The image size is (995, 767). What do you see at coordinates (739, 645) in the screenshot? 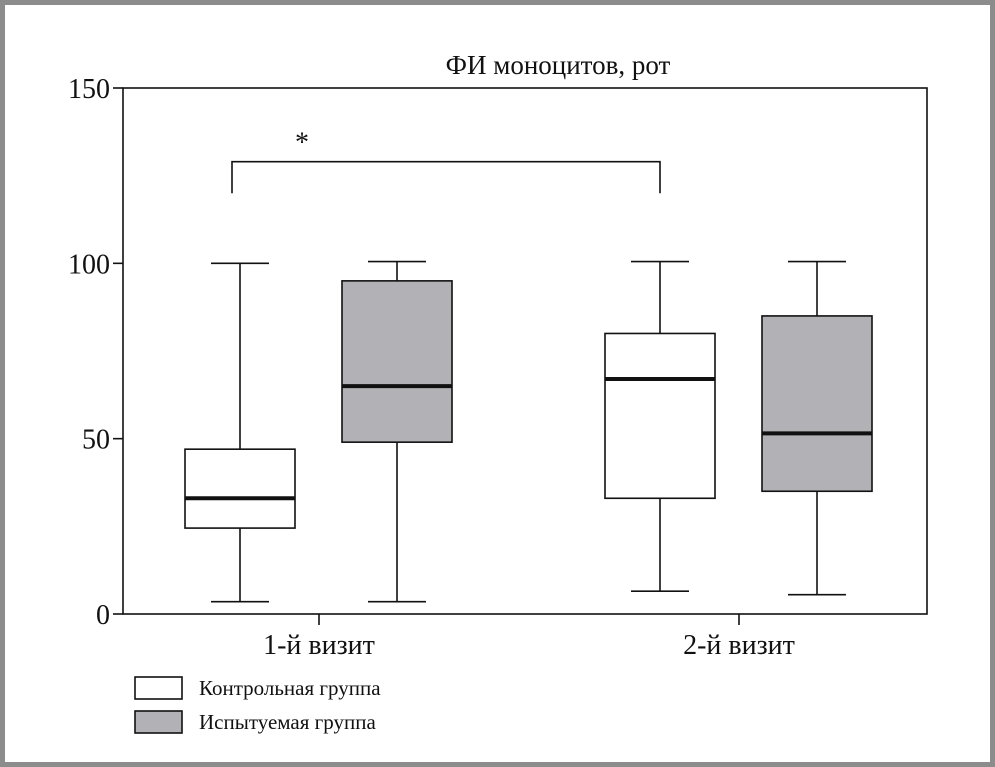
I see `x-category-label: 2-й визит` at bounding box center [739, 645].